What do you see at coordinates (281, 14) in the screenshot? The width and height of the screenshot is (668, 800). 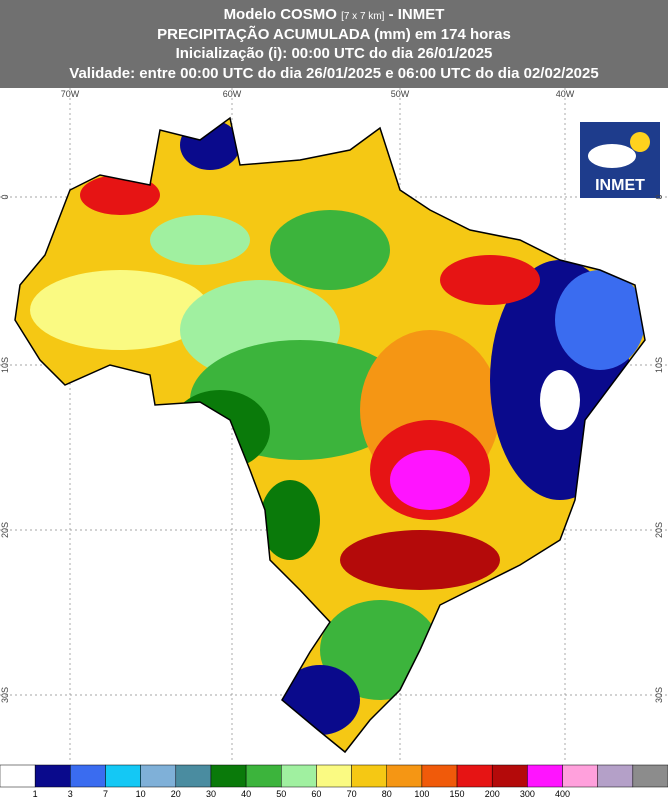 I see `model: Modelo COSMO` at bounding box center [281, 14].